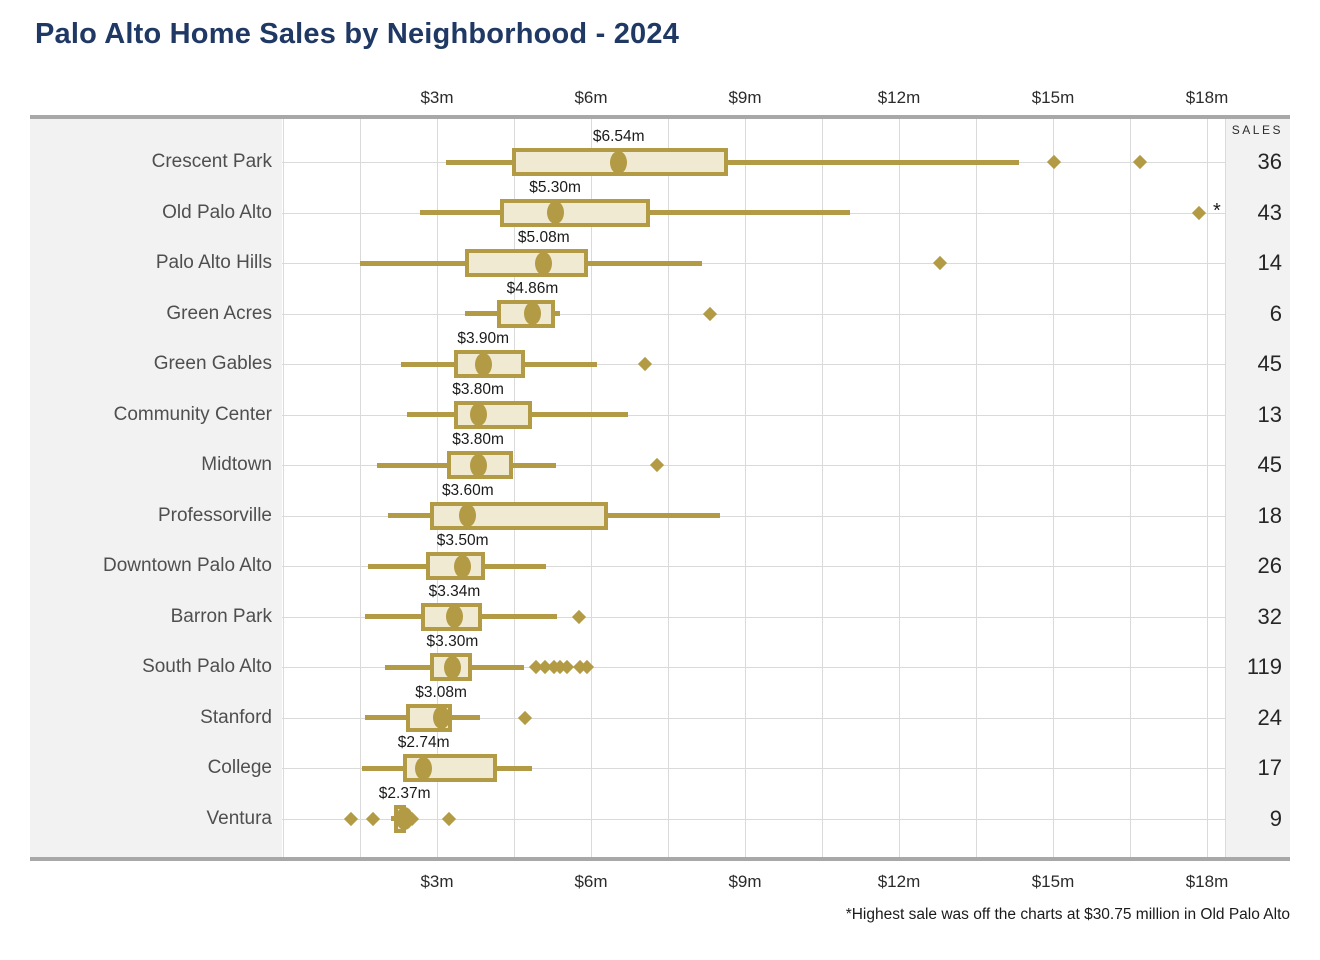  Describe the element at coordinates (192, 414) in the screenshot. I see `row-label-neighborhood: Community Center` at that location.